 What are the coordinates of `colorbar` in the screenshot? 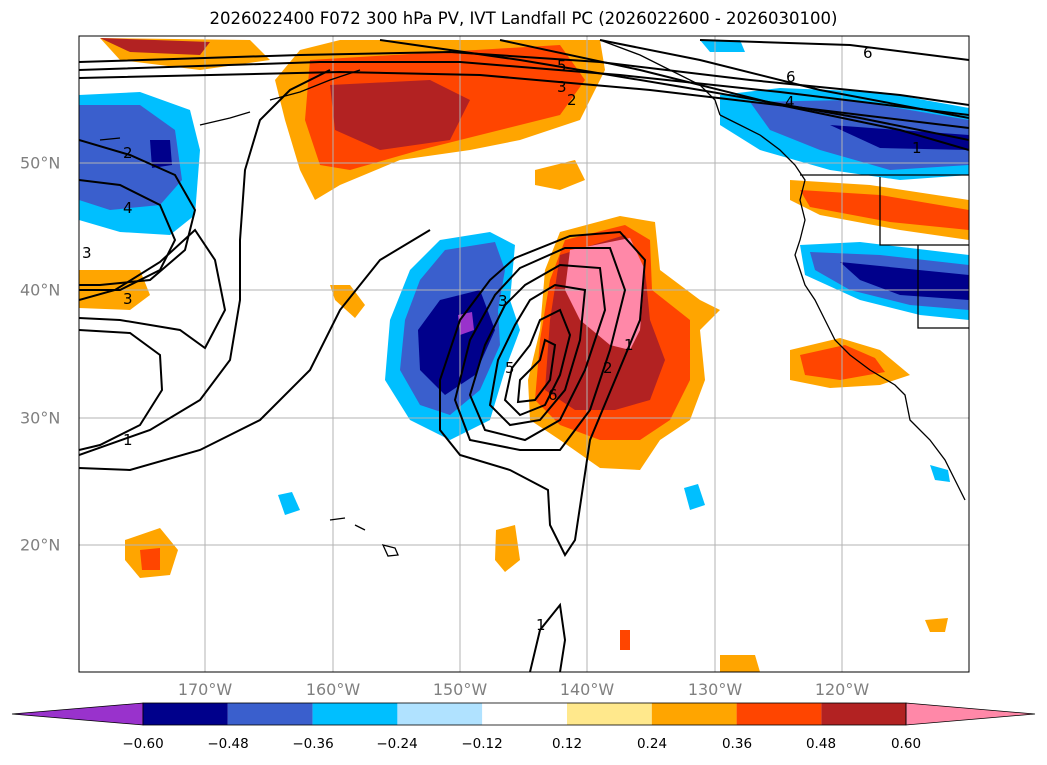 It's located at (523, 714).